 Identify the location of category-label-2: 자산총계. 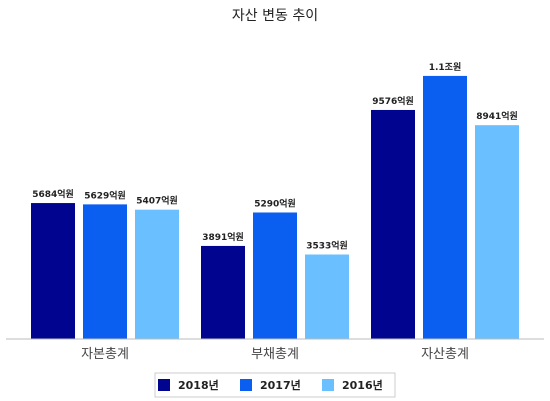
(445, 354).